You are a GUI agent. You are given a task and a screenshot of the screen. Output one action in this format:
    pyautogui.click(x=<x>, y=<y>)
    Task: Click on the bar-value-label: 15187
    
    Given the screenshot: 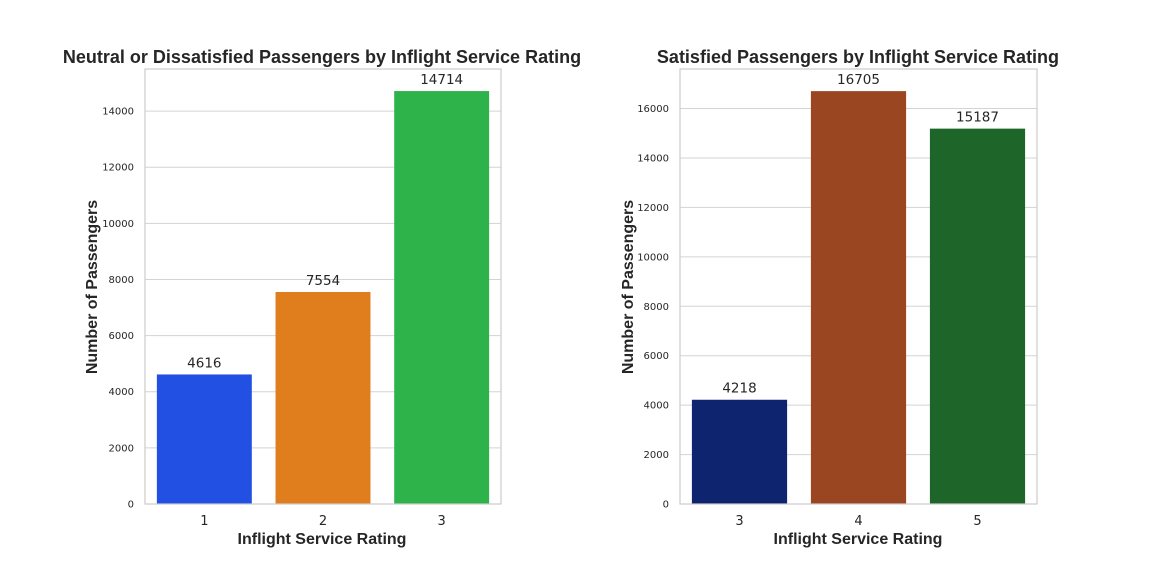 What is the action you would take?
    pyautogui.click(x=977, y=118)
    